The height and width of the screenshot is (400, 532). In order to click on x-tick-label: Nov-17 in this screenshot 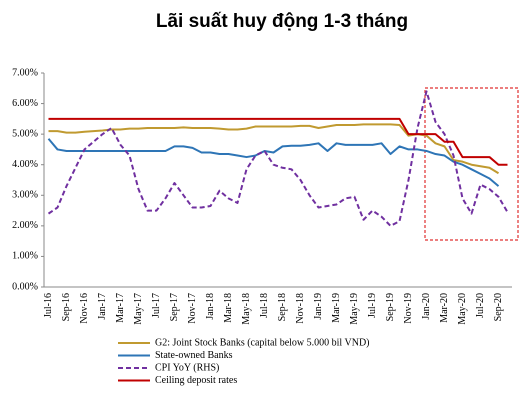, I will do `click(192, 308)`.